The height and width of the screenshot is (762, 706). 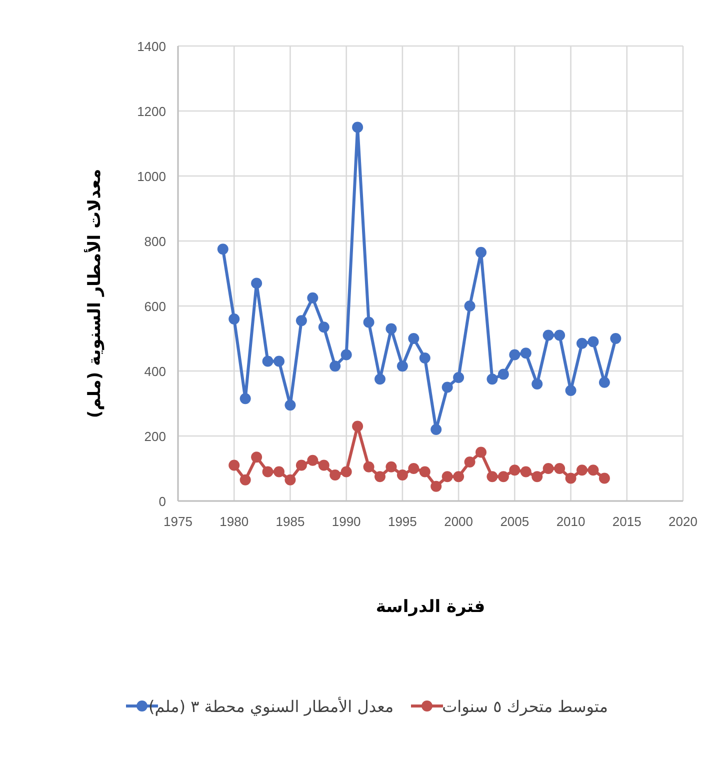 I want to click on y-tick-label: 800, so click(x=155, y=241).